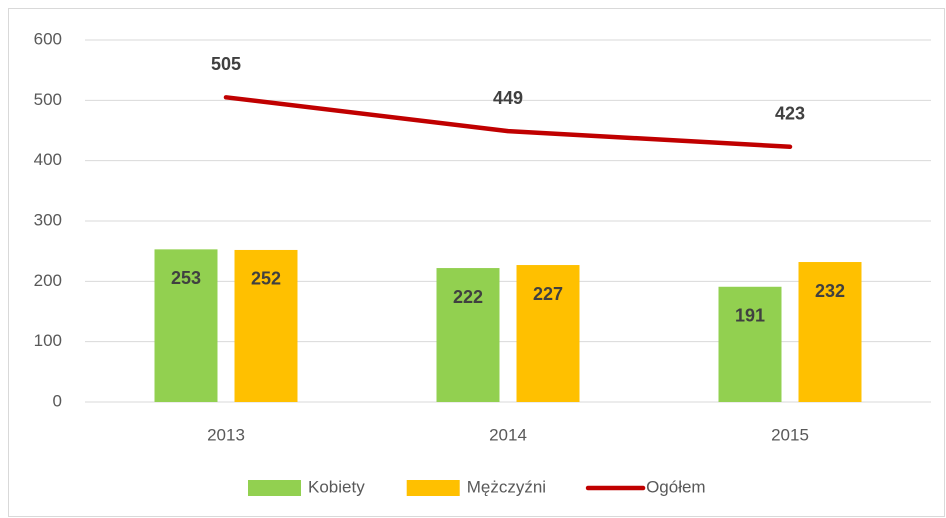 The image size is (946, 518). Describe the element at coordinates (48, 38) in the screenshot. I see `y-tick-label: 600` at that location.